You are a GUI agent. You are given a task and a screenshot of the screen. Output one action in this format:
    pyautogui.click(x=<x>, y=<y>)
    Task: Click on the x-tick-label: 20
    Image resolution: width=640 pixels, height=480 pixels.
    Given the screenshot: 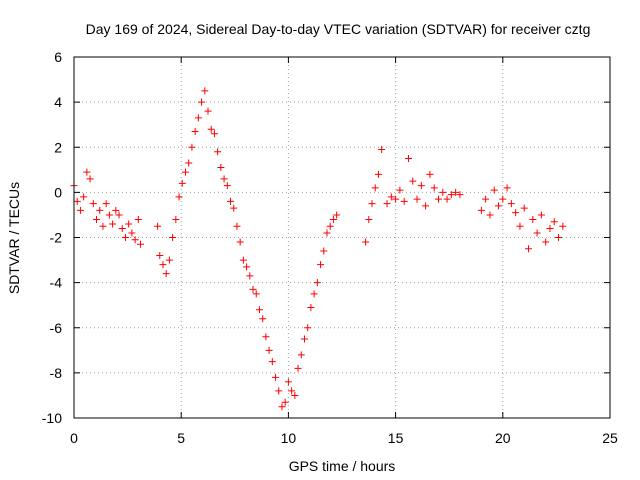 What is the action you would take?
    pyautogui.click(x=503, y=438)
    